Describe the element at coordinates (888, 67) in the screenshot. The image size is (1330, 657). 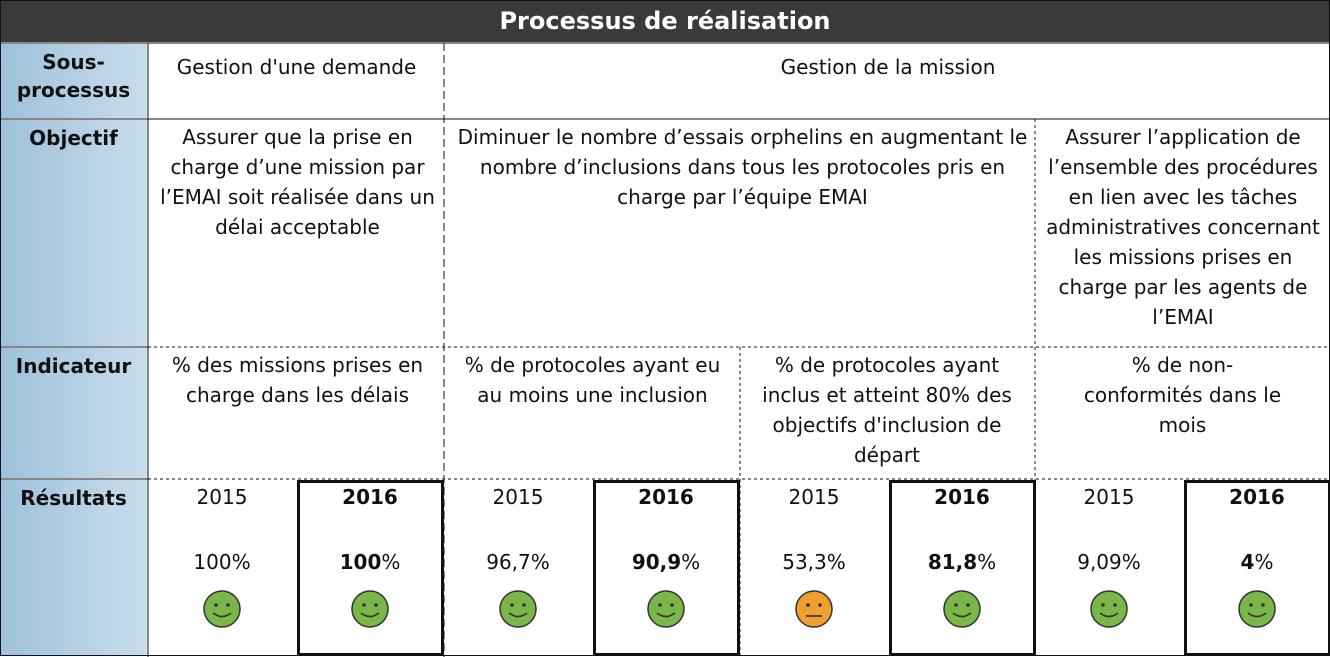
I see `sous-processus-mission: Gestion de la mission` at that location.